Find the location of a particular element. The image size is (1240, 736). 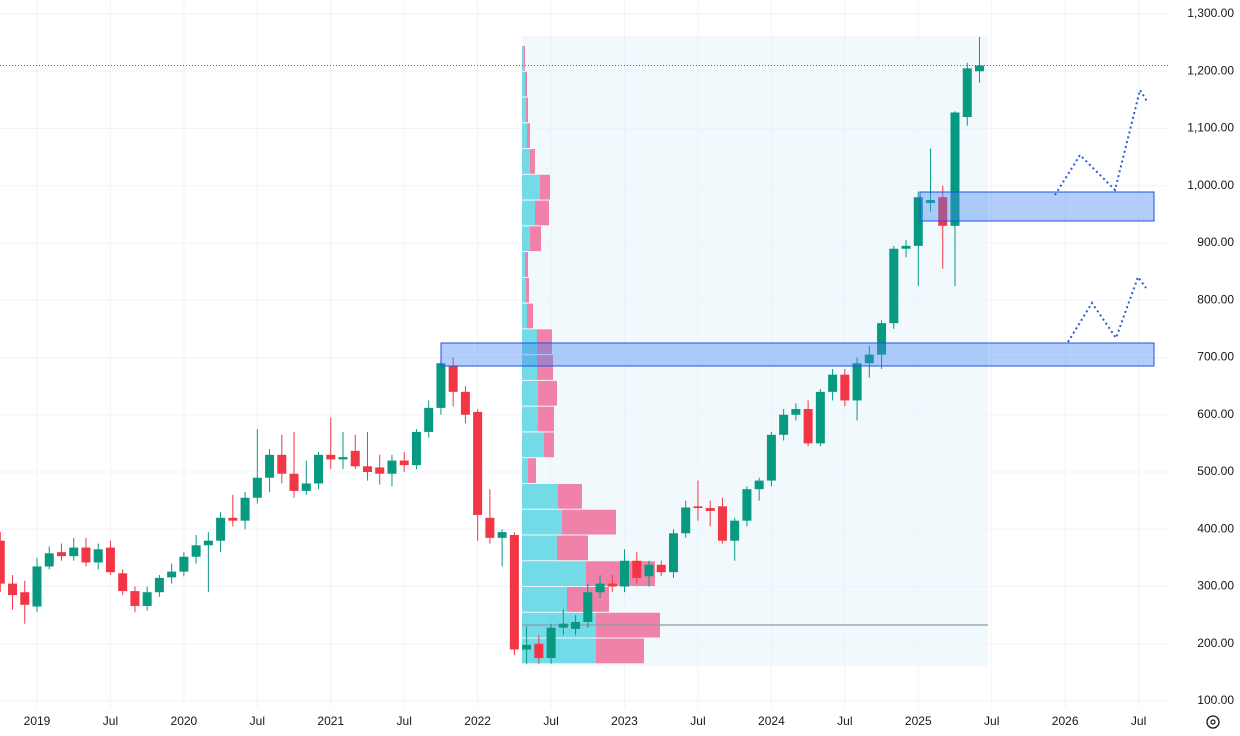

y-tick-label: 1,000.00 is located at coordinates (1210, 185).